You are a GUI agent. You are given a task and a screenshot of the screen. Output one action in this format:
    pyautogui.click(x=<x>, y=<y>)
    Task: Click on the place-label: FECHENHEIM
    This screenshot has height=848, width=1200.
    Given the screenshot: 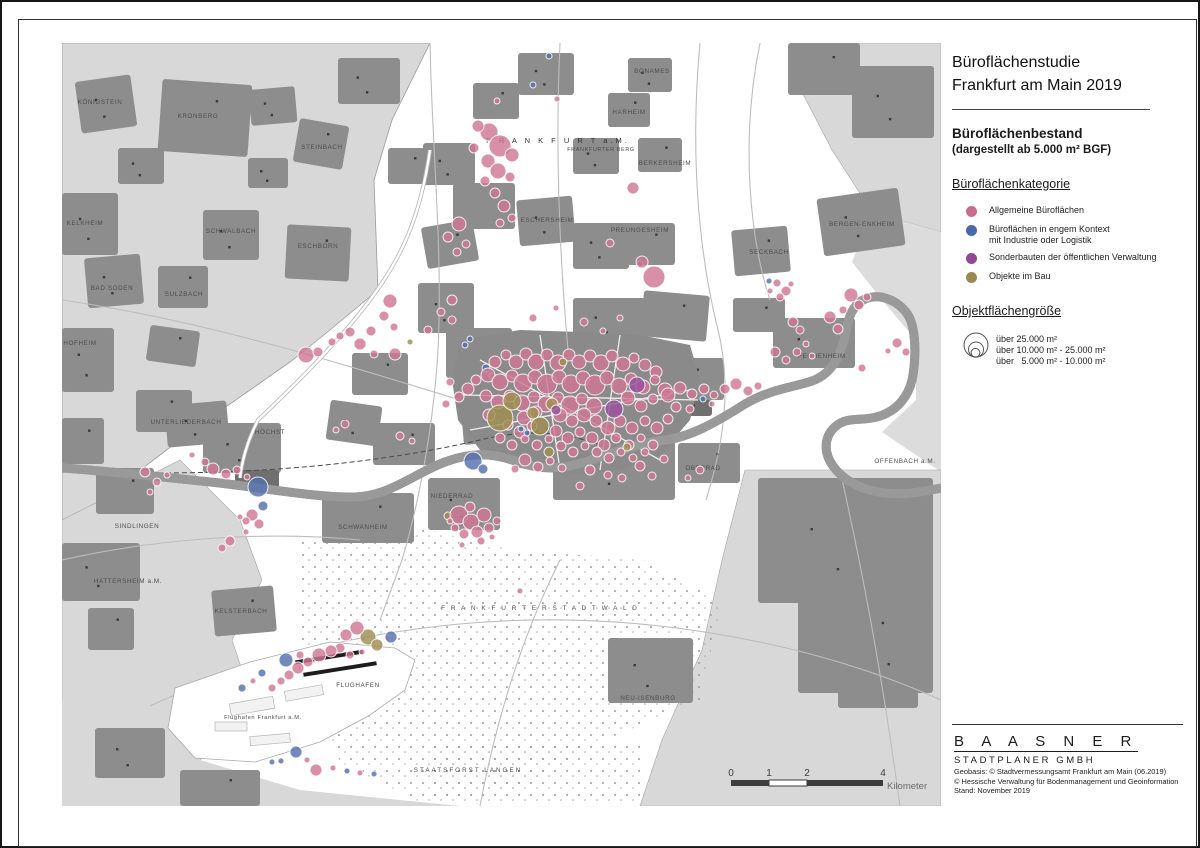 What is the action you would take?
    pyautogui.click(x=822, y=356)
    